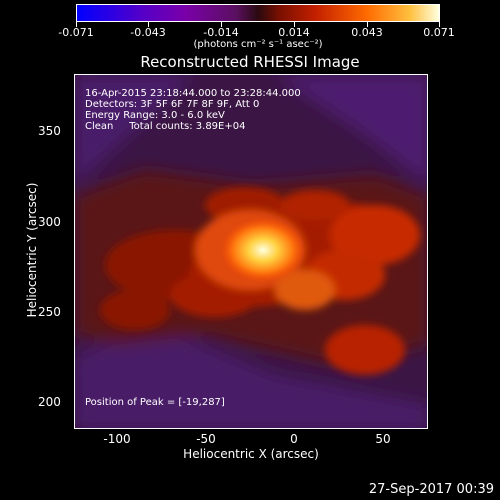 The width and height of the screenshot is (500, 500). Describe the element at coordinates (165, 126) in the screenshot. I see `clean-counts-text: Clean Total counts: 3.89E+04` at that location.